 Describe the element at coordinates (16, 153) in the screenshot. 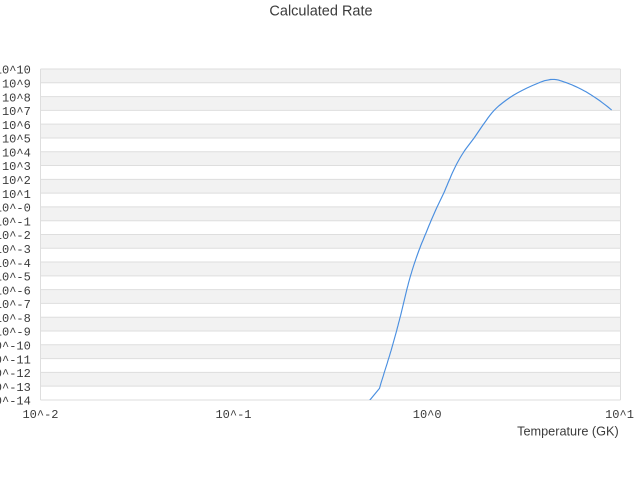

I see `svg-text: 10^4` at that location.